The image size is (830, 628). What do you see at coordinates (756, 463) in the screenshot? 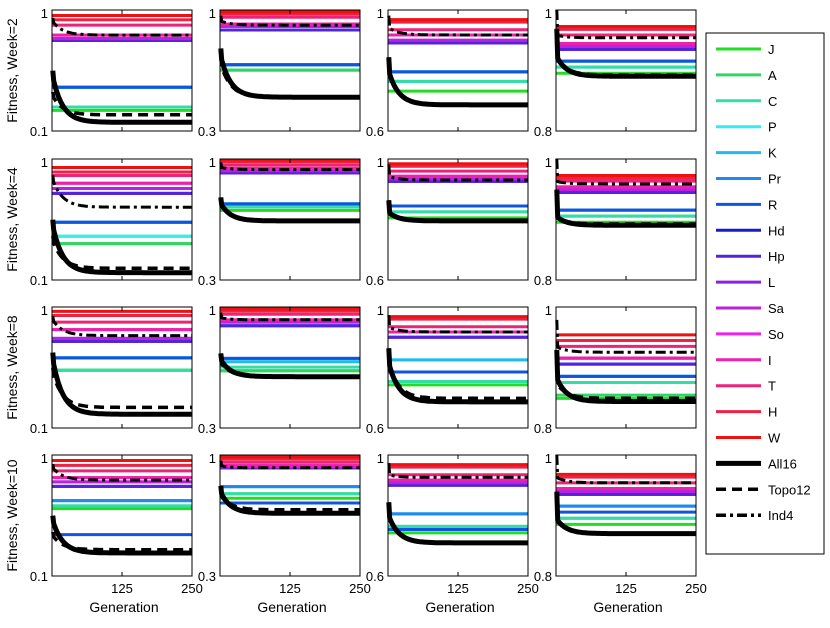
I see `legend-entry-all16: All16` at bounding box center [756, 463].